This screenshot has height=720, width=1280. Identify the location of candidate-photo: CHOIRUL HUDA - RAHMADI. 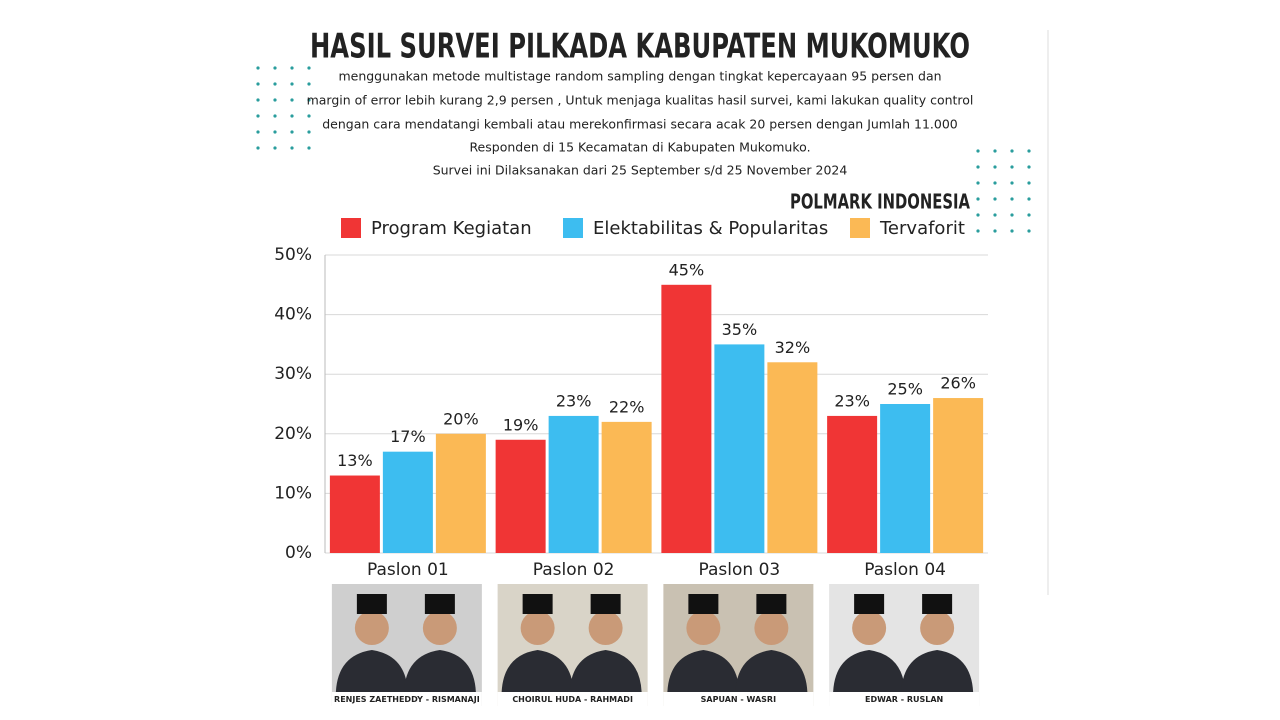
(572, 645).